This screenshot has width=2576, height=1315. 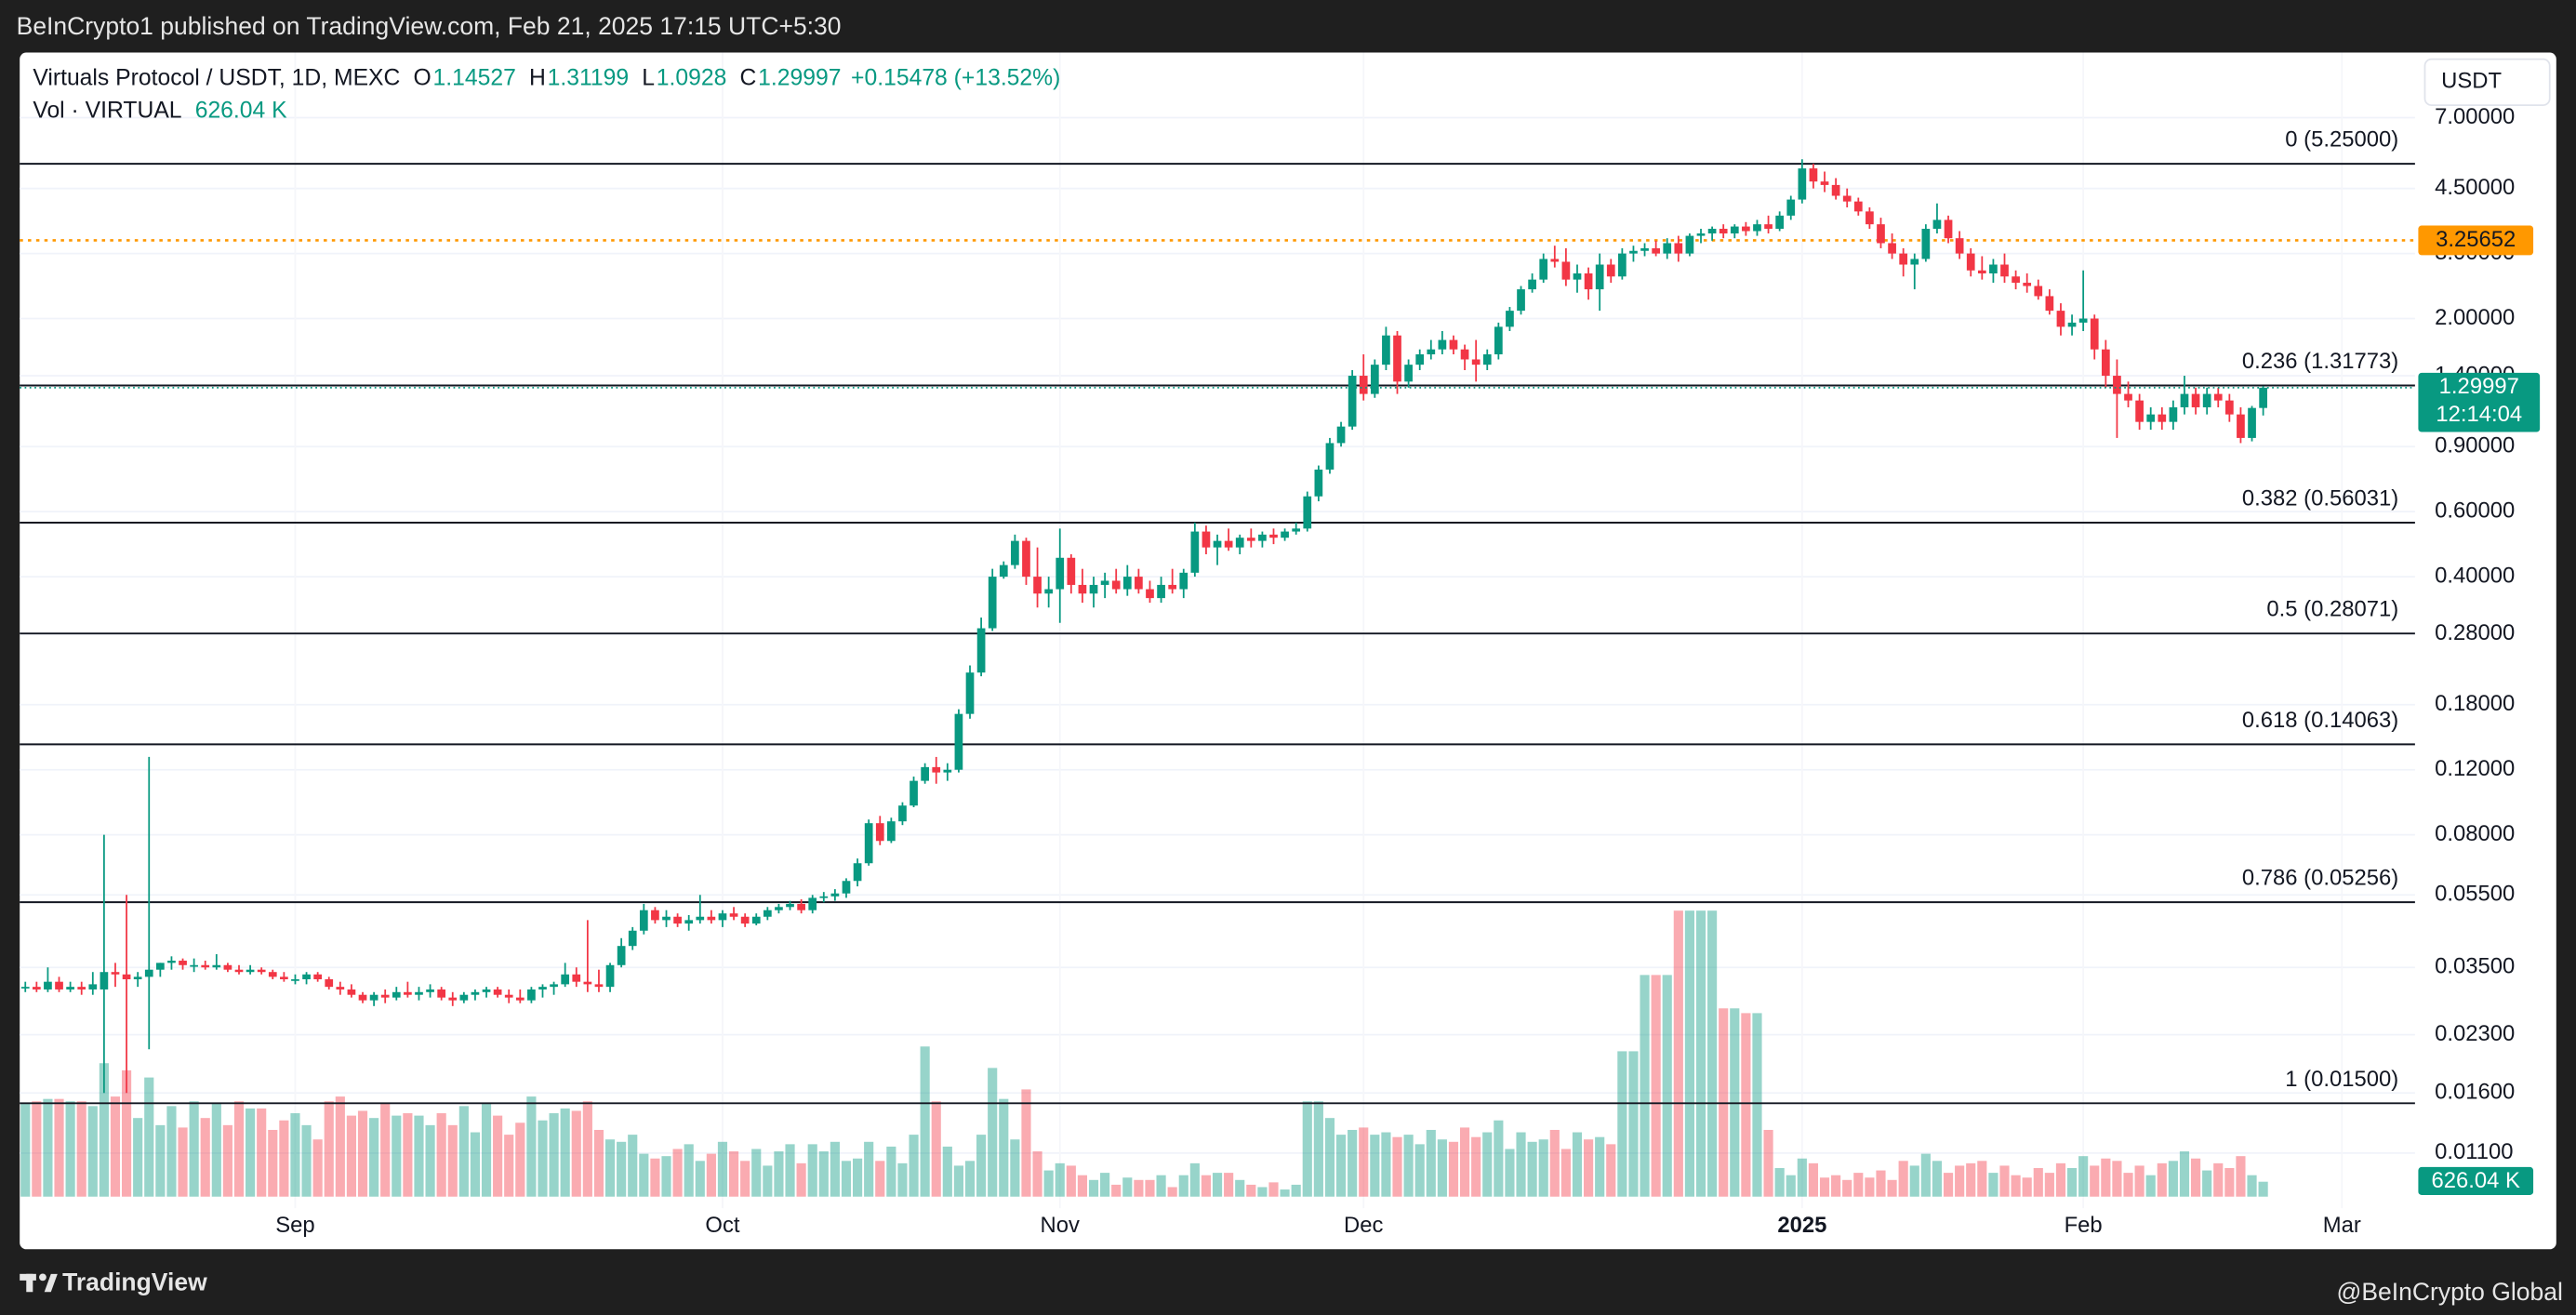 I want to click on y-tick-label: 0.02300, so click(x=2475, y=1033).